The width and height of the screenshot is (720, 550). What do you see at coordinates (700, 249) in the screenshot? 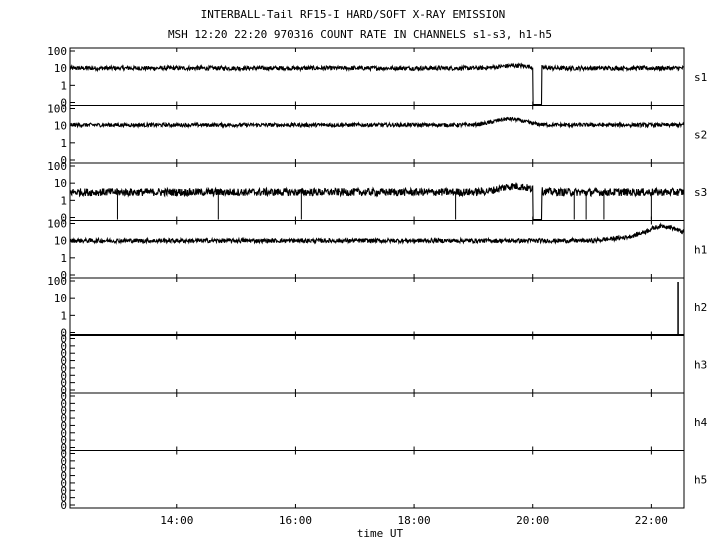
I see `panel-label-h1: h1` at bounding box center [700, 249].